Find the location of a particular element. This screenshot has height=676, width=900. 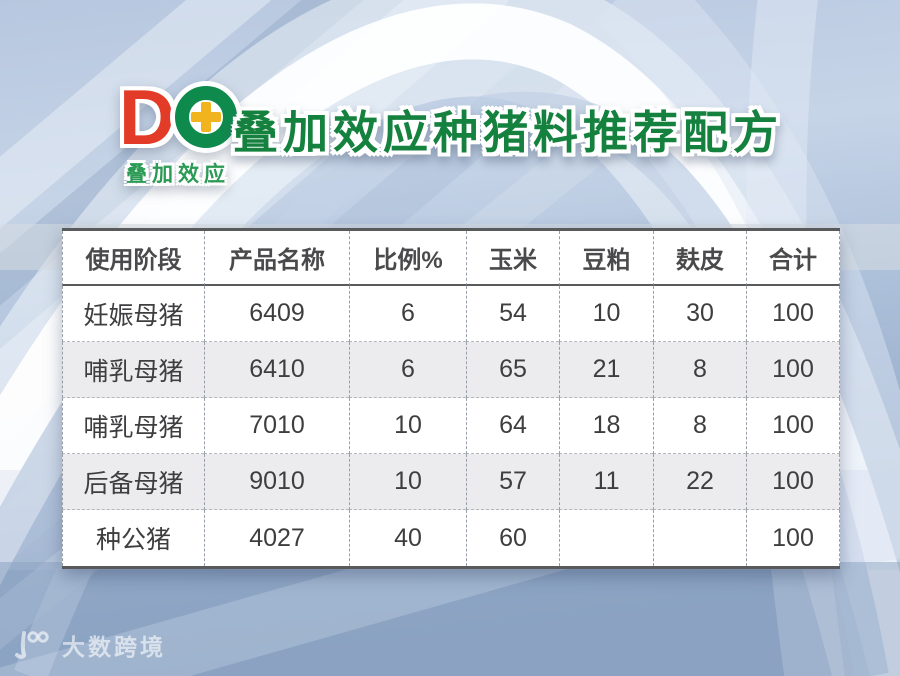

table-row: 后备母猪 9010 10 57 11 22 100 is located at coordinates (451, 482).